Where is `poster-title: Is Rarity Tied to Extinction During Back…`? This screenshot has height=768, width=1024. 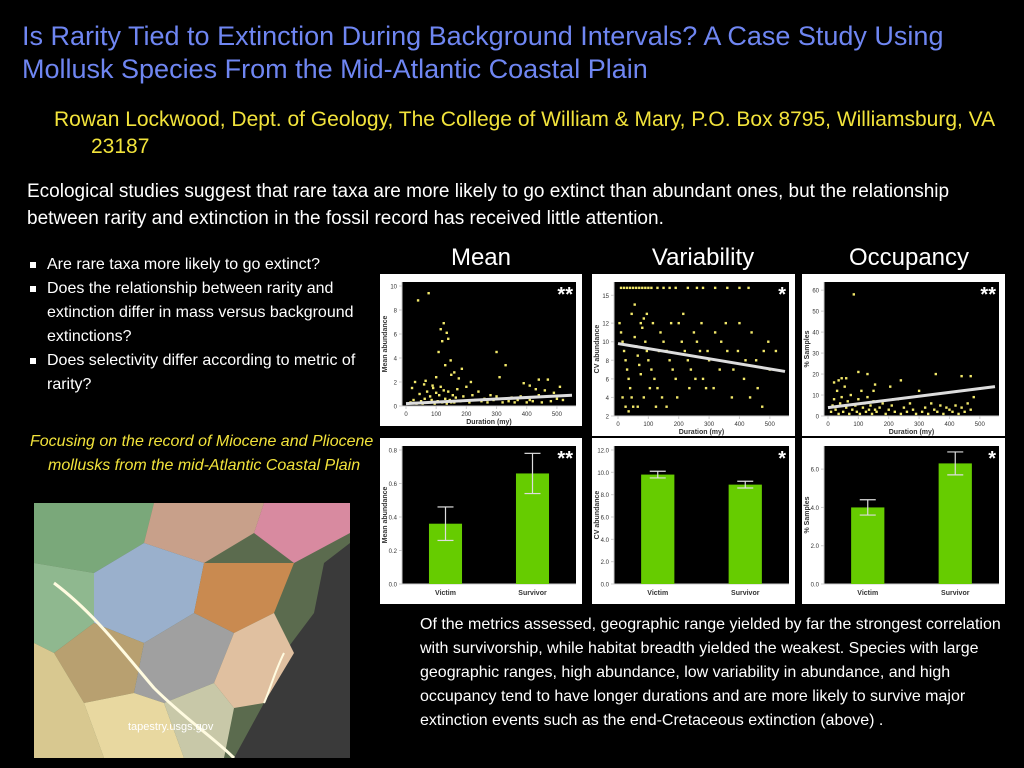 poster-title: Is Rarity Tied to Extinction During Back… is located at coordinates (483, 52).